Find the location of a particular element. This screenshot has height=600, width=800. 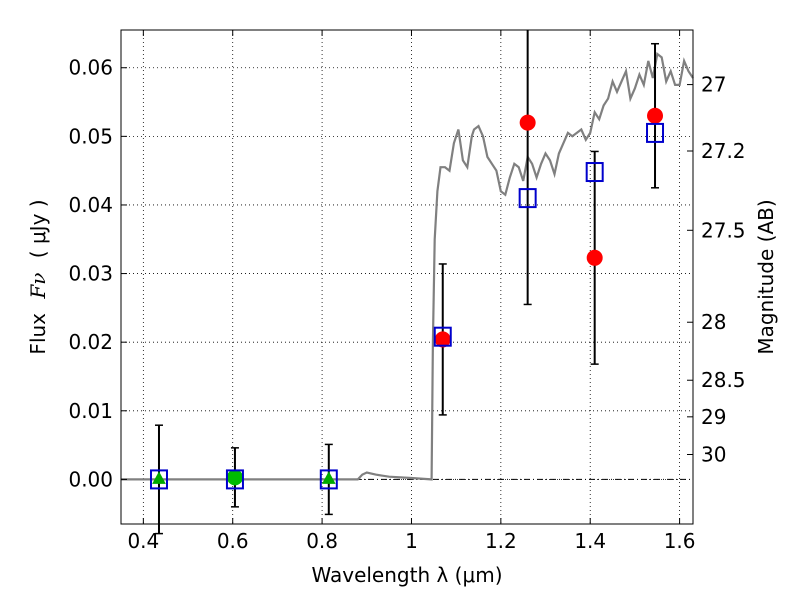

x-tick-label: 0.6 is located at coordinates (233, 541).